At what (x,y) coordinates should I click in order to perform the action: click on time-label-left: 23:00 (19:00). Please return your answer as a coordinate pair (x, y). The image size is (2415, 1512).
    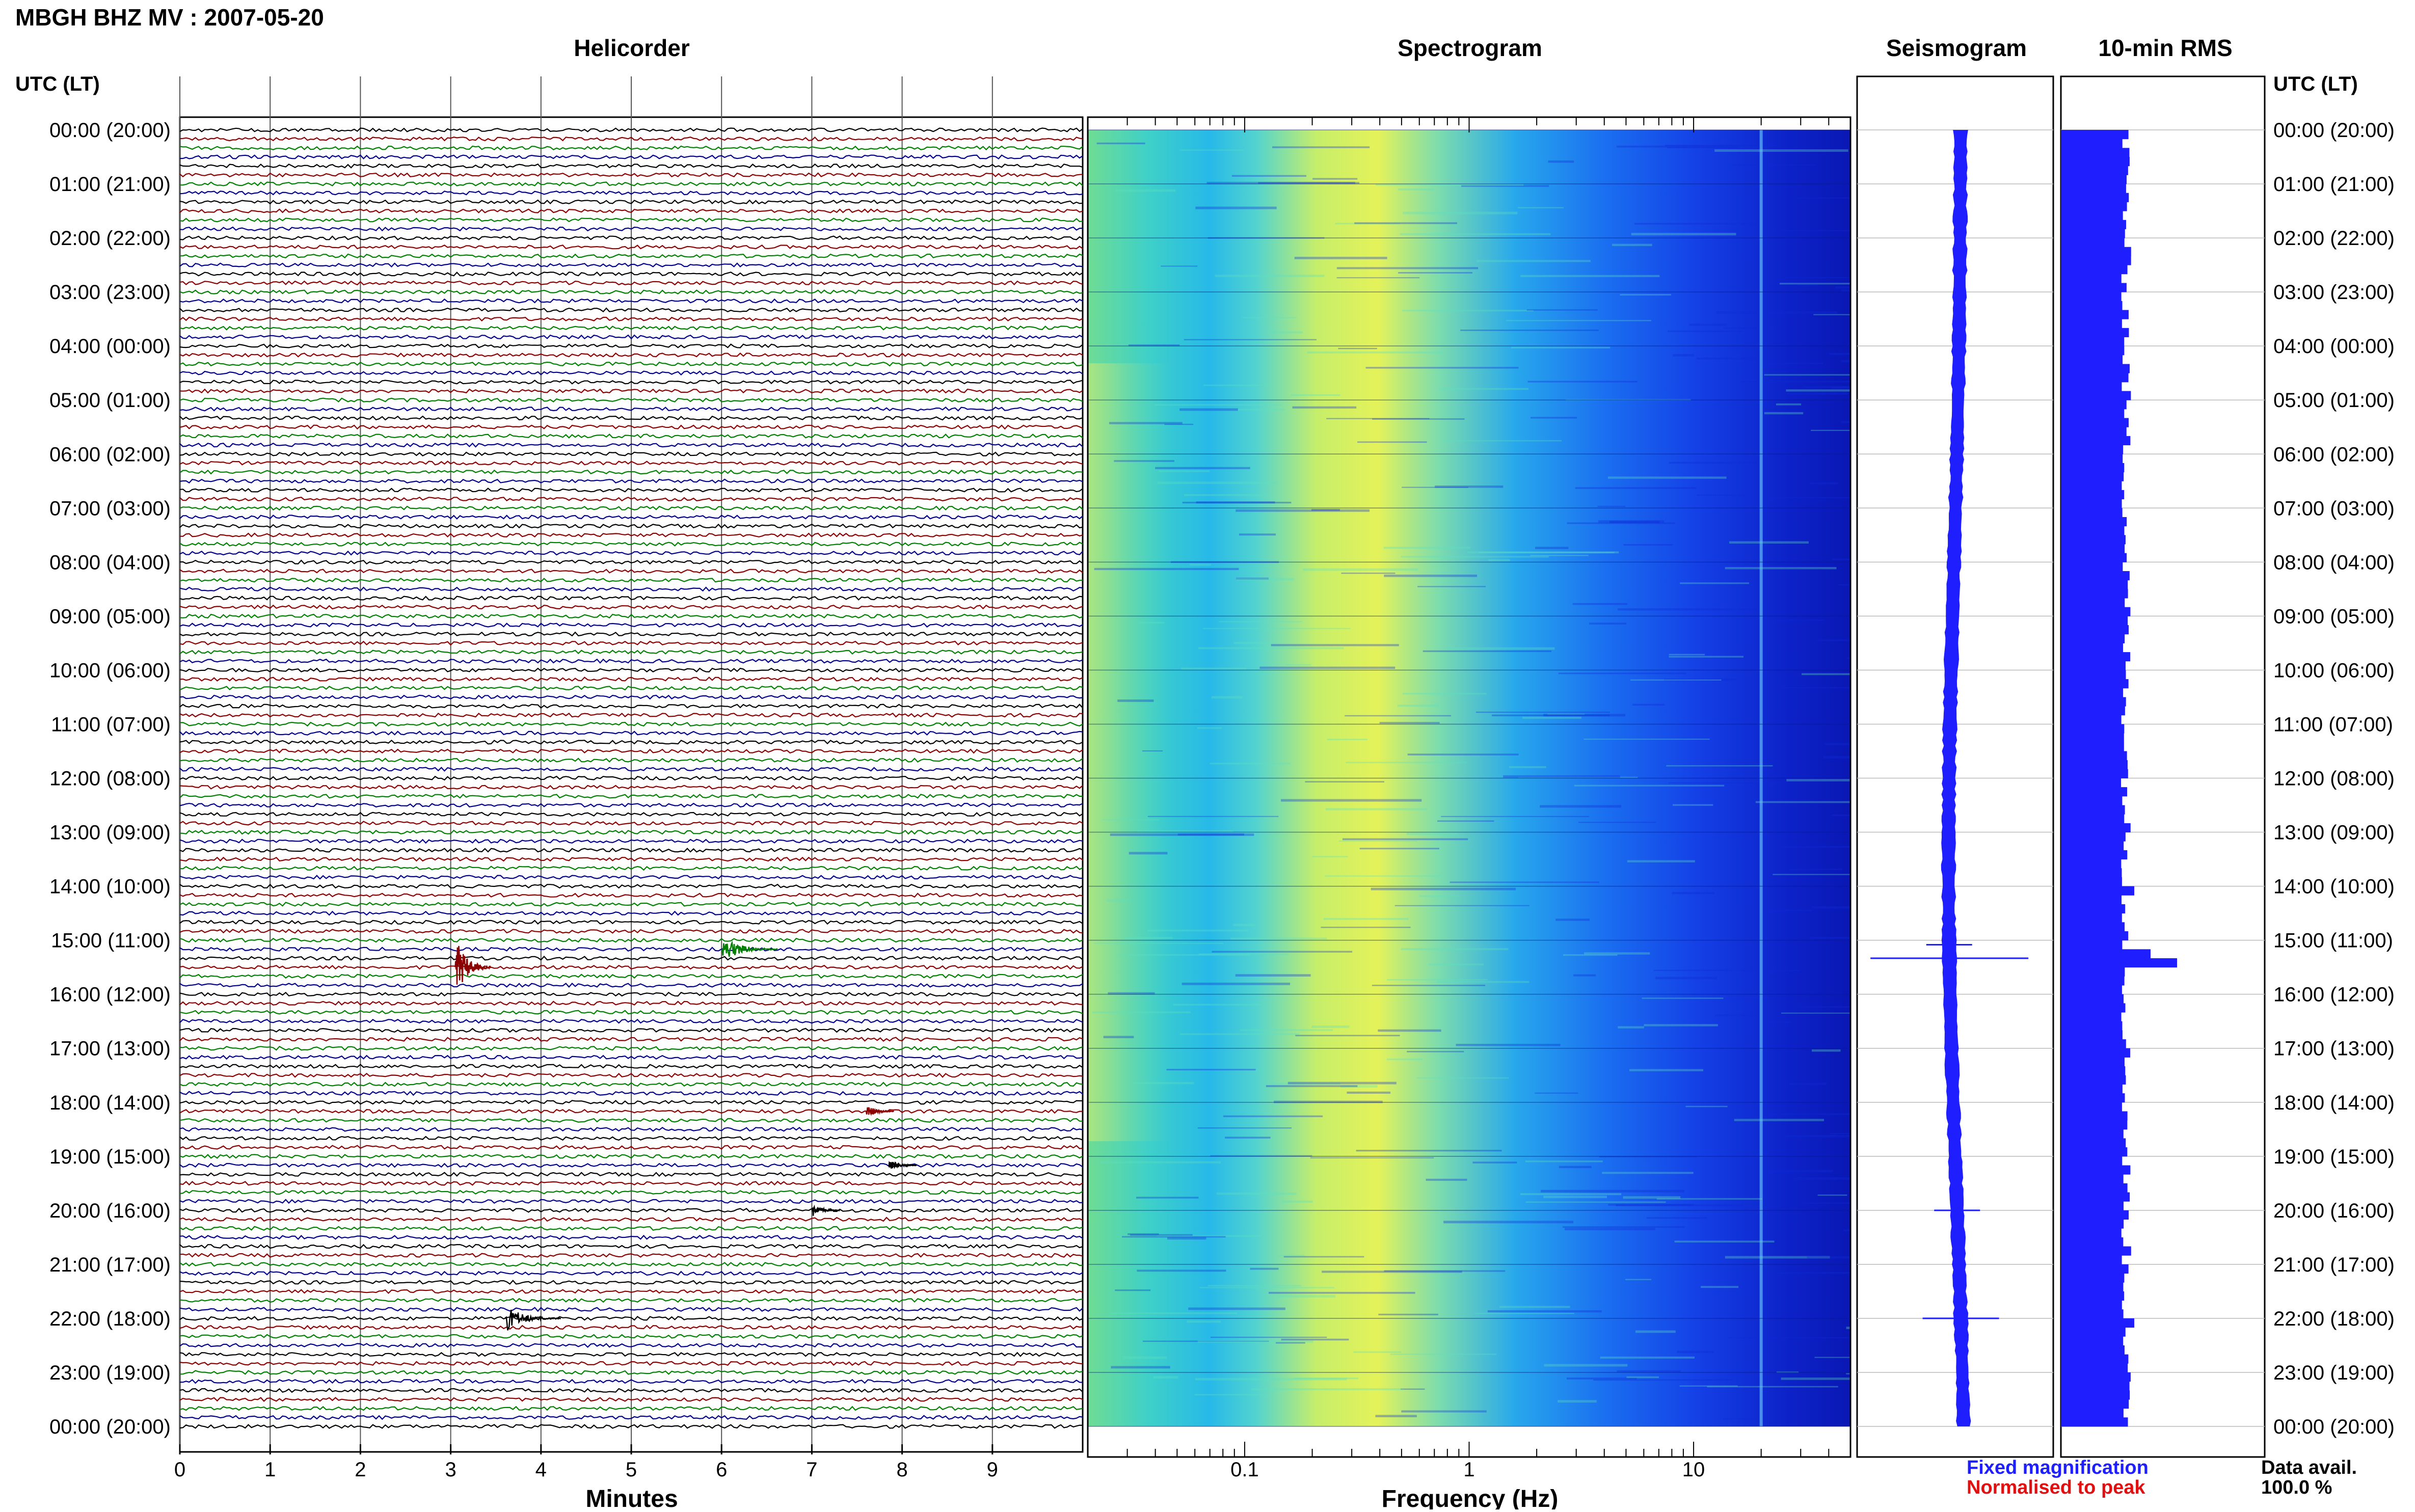
    Looking at the image, I should click on (110, 1373).